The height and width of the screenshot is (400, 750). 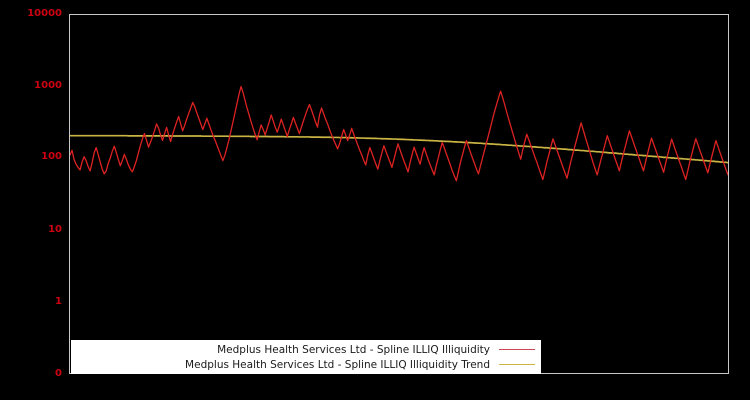 I want to click on y-axis-tick-label: 1, so click(x=58, y=301).